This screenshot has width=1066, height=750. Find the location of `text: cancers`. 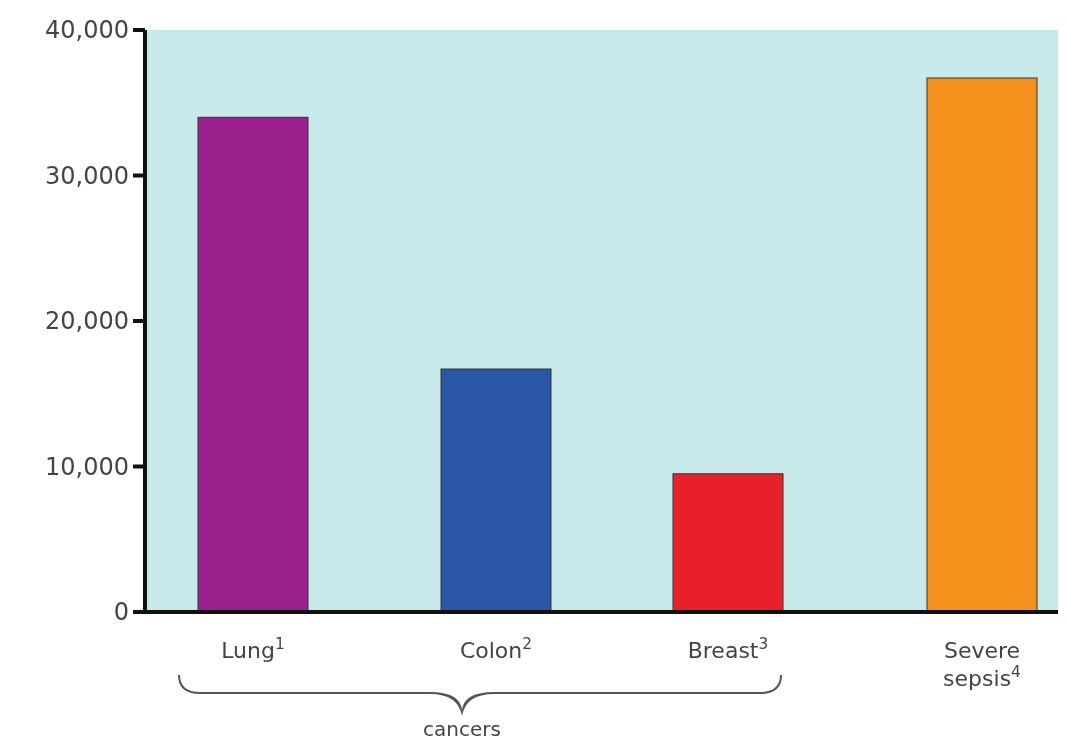

text: cancers is located at coordinates (462, 729).